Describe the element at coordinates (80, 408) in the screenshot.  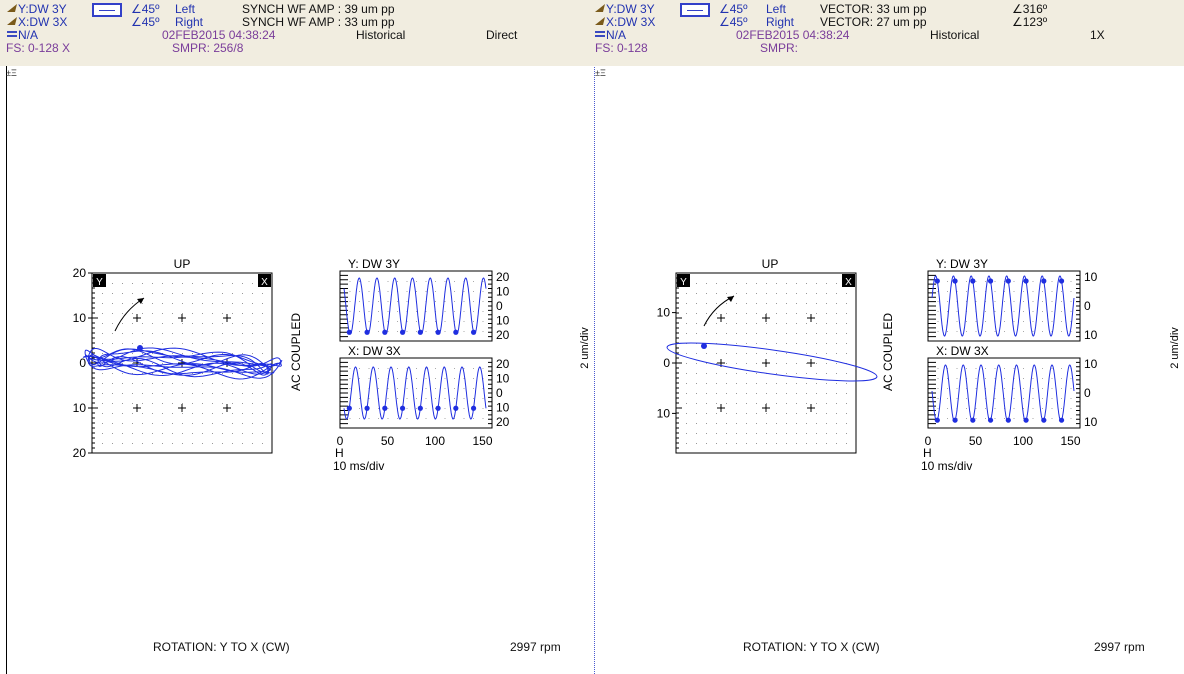
I see `orbit-y-tick-label: 10` at that location.